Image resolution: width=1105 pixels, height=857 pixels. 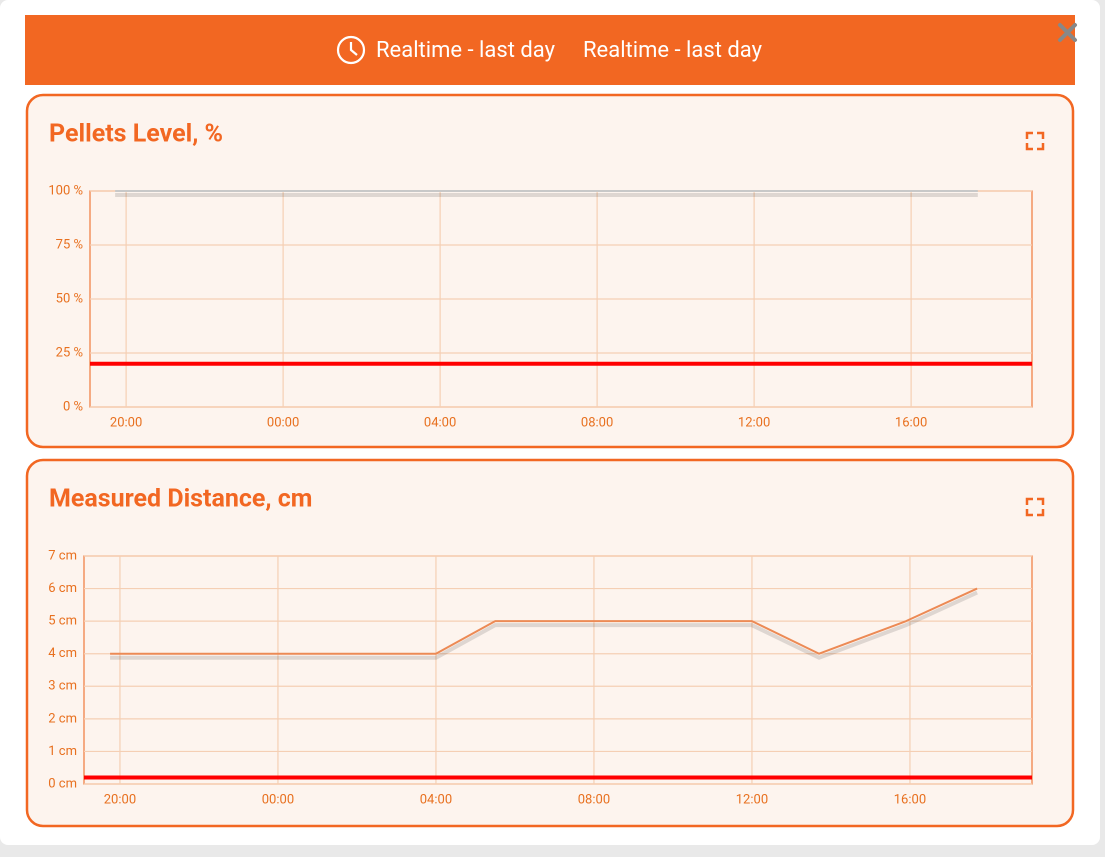 I want to click on y-tick-label: 1 cm, so click(x=62, y=751).